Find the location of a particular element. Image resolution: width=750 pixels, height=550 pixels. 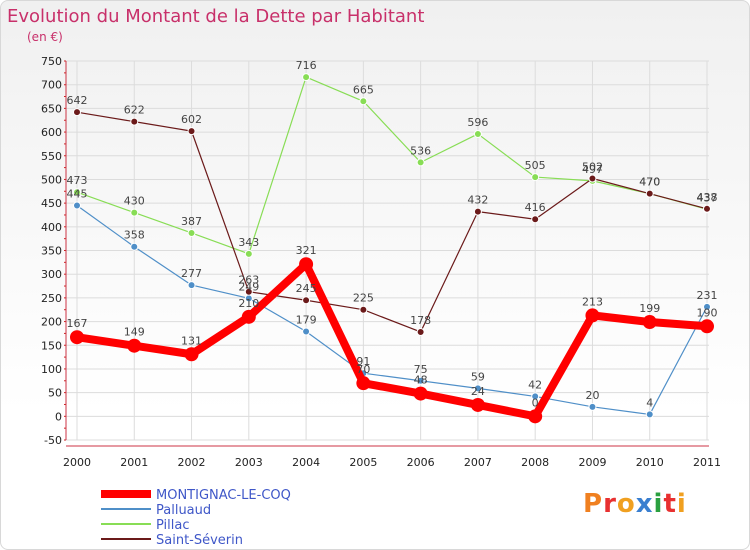

data-label: 473 is located at coordinates (77, 180).